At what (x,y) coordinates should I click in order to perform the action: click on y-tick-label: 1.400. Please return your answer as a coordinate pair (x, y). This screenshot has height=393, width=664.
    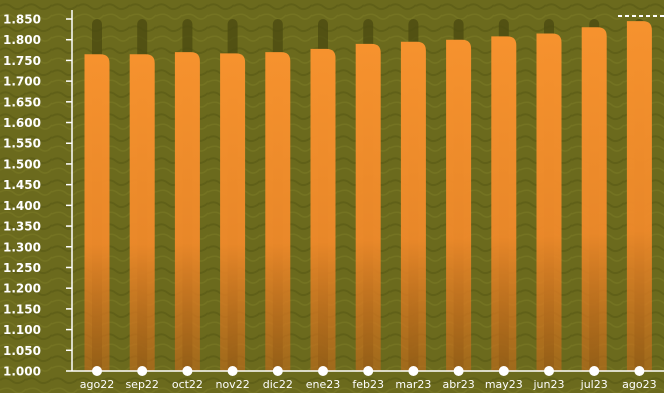
    Looking at the image, I should click on (22, 206).